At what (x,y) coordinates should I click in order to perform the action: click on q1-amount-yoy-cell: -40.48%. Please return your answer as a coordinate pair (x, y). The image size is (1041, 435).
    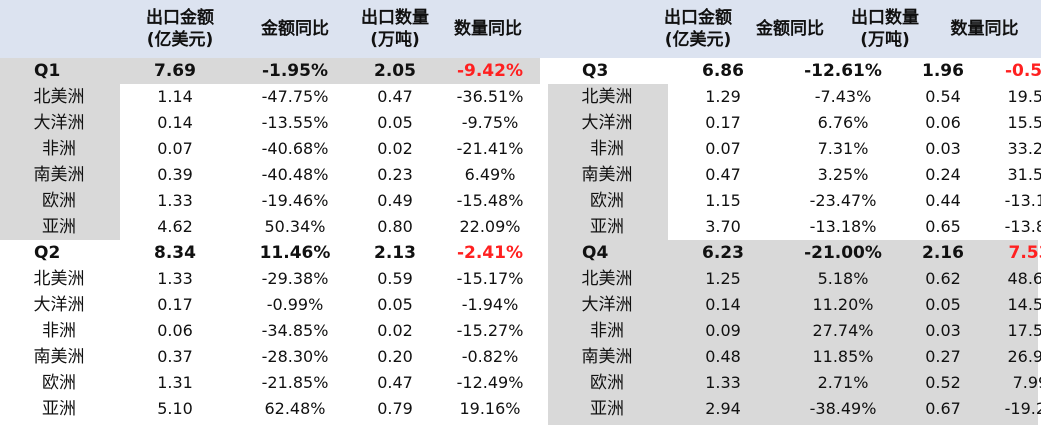
    Looking at the image, I should click on (295, 174).